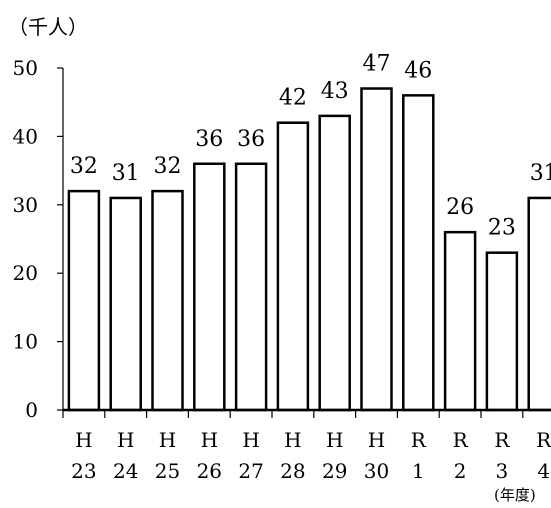  I want to click on data-label: 26, so click(460, 207).